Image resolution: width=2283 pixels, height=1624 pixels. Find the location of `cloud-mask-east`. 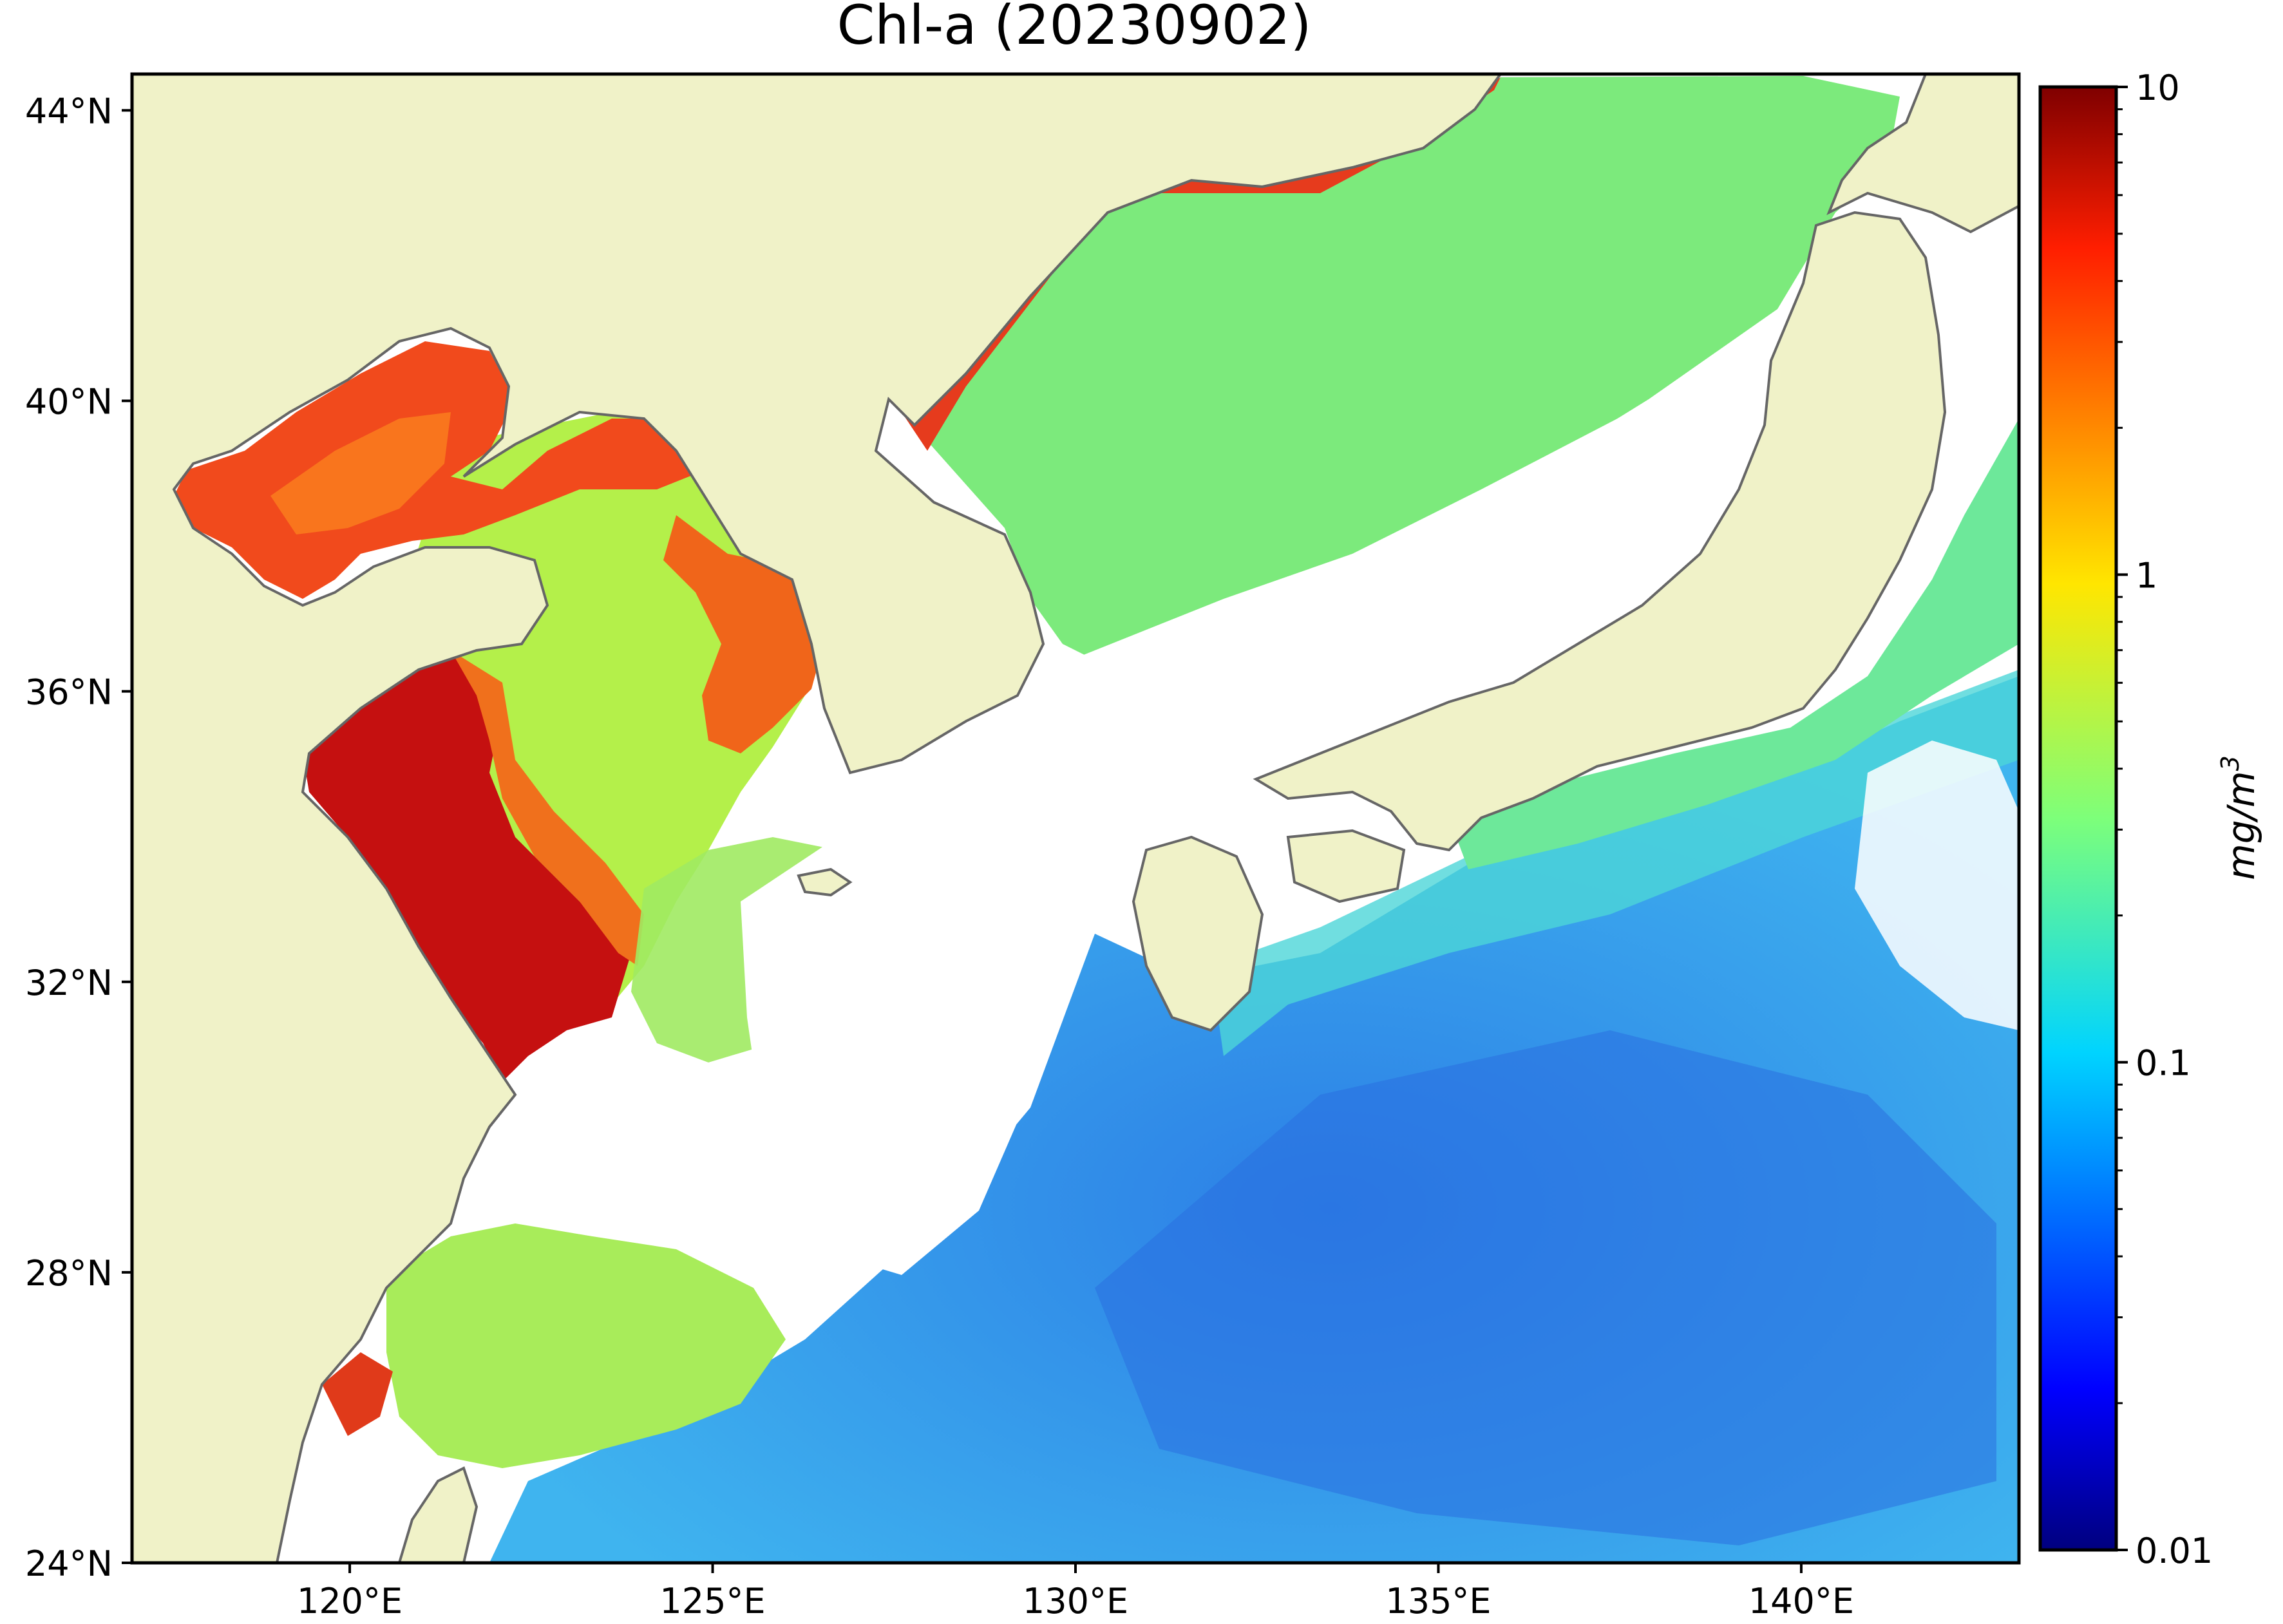

cloud-mask-east is located at coordinates (1937, 886).